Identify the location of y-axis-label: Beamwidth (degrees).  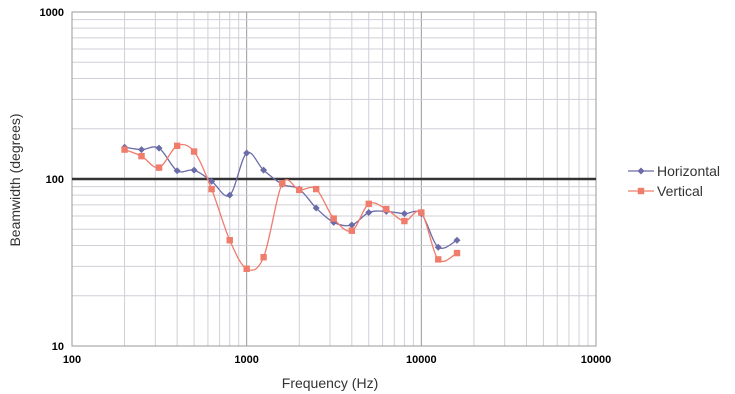
(15, 179).